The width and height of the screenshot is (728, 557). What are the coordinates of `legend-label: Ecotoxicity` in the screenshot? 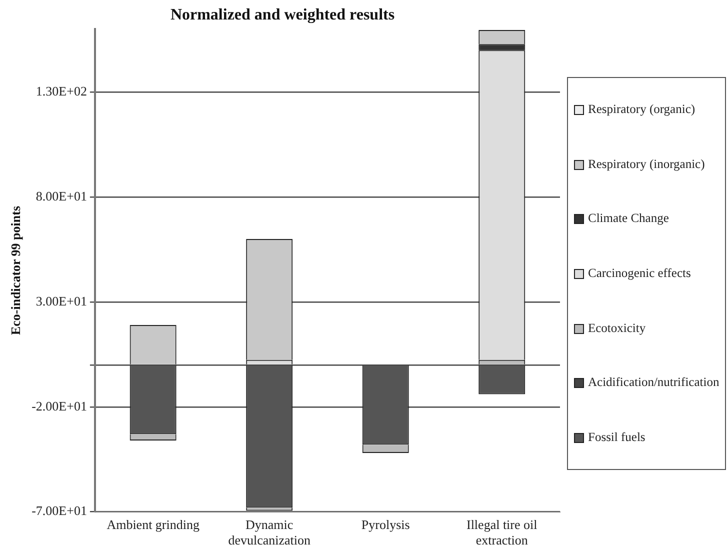 It's located at (617, 328).